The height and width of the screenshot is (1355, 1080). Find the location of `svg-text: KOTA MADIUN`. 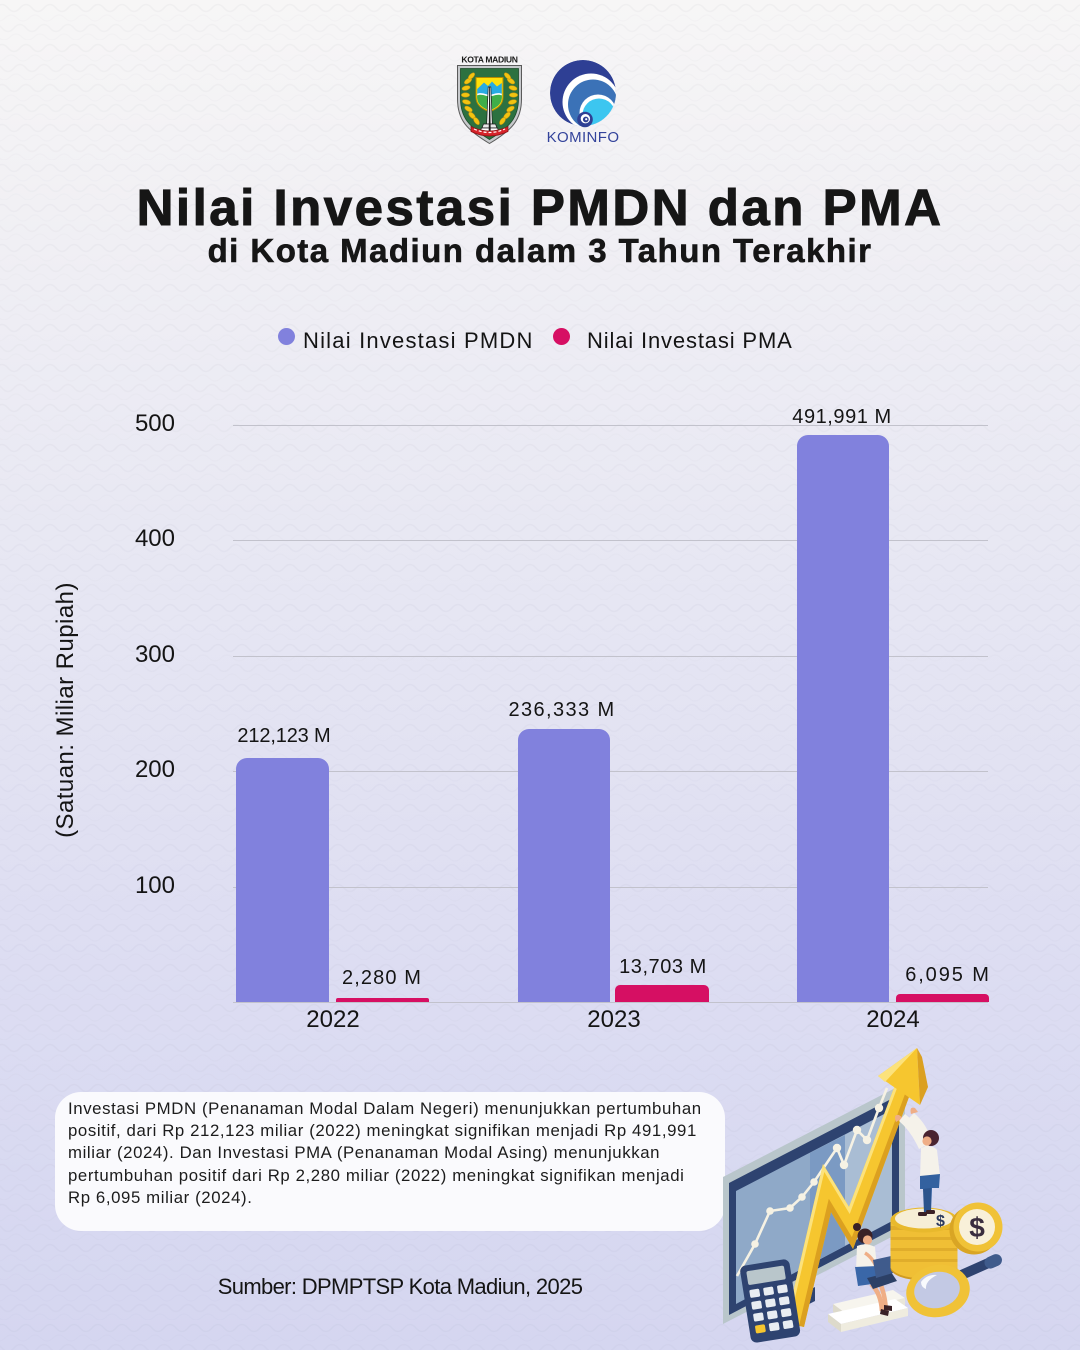

svg-text: KOTA MADIUN is located at coordinates (489, 60).